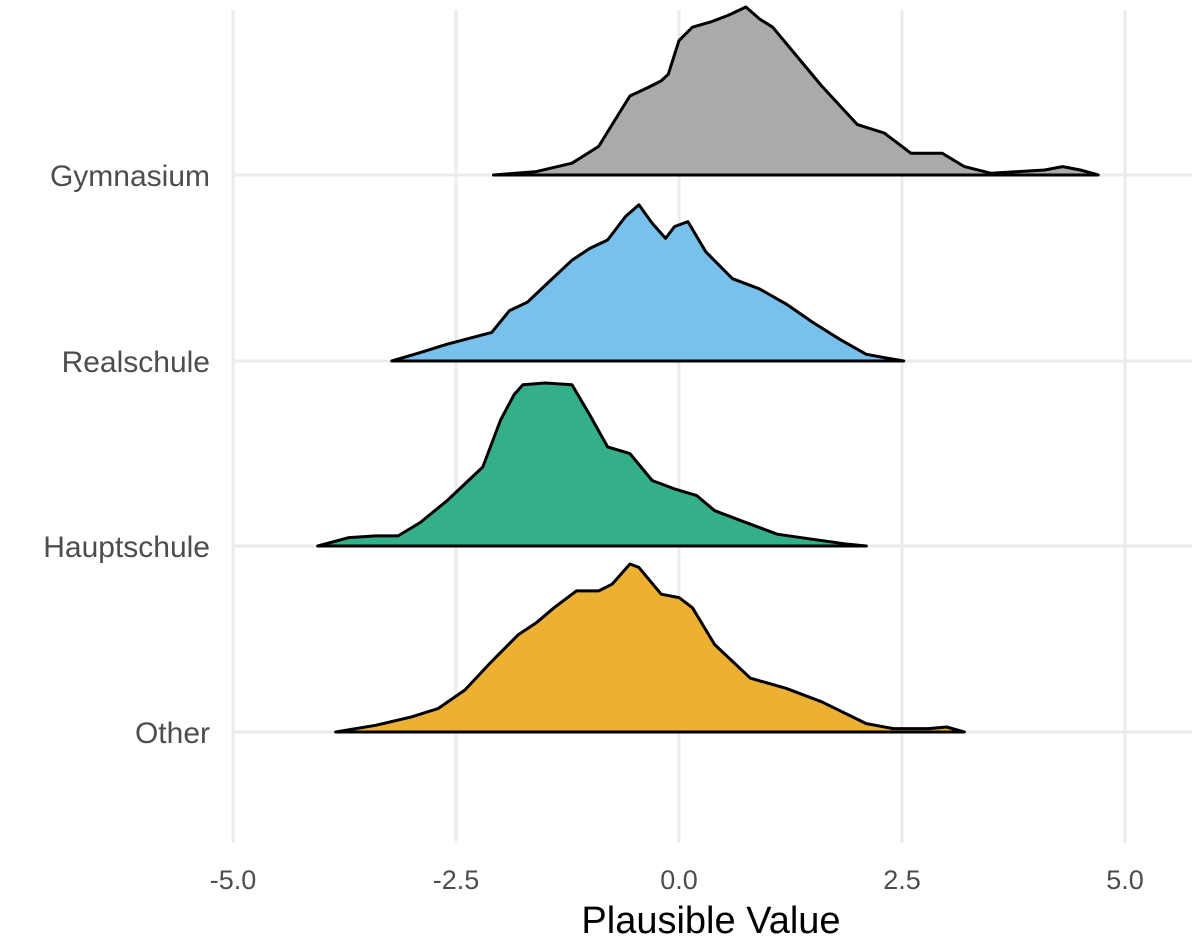 The width and height of the screenshot is (1201, 945). I want to click on ridge-gymnasium, so click(796, 91).